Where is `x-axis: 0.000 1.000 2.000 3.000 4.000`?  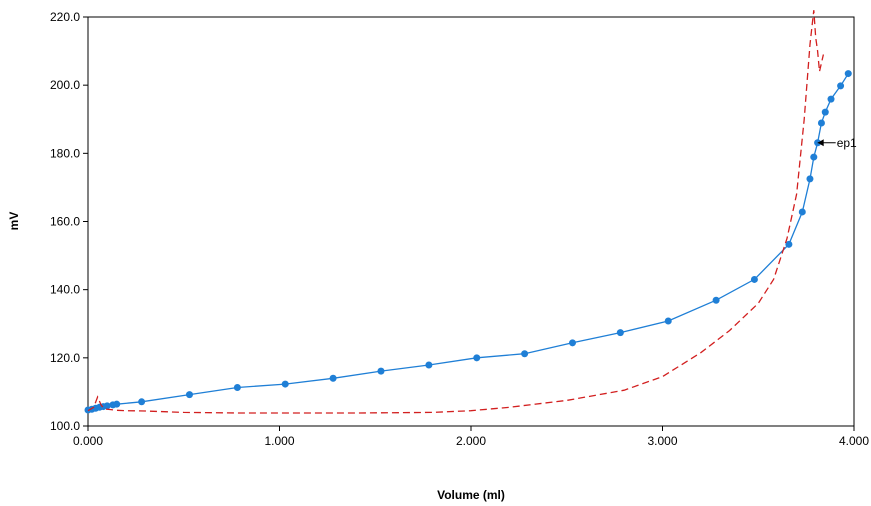 x-axis: 0.000 1.000 2.000 3.000 4.000 is located at coordinates (471, 437).